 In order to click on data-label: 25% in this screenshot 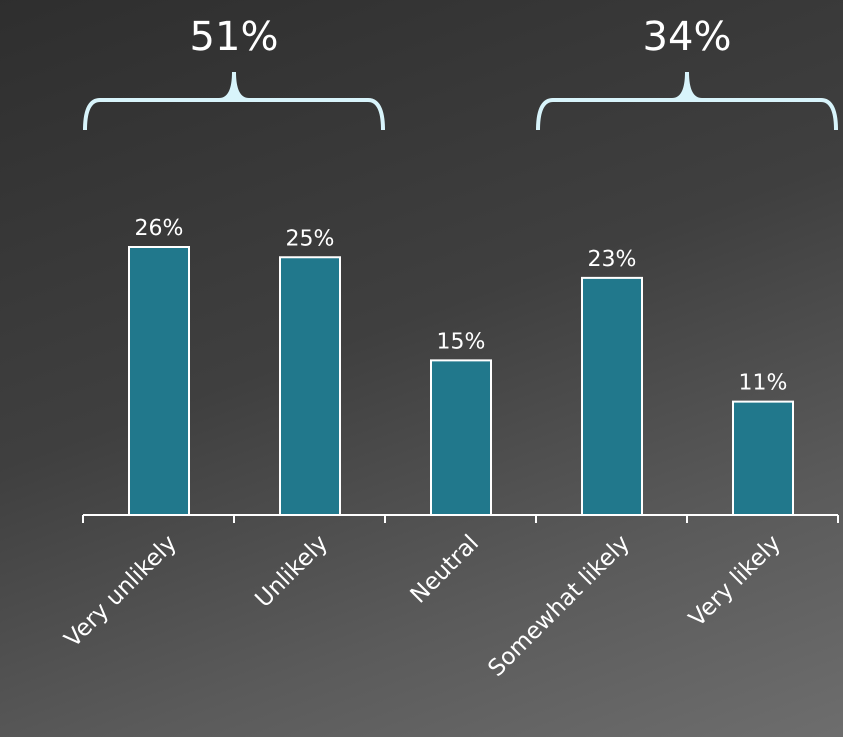, I will do `click(310, 239)`.